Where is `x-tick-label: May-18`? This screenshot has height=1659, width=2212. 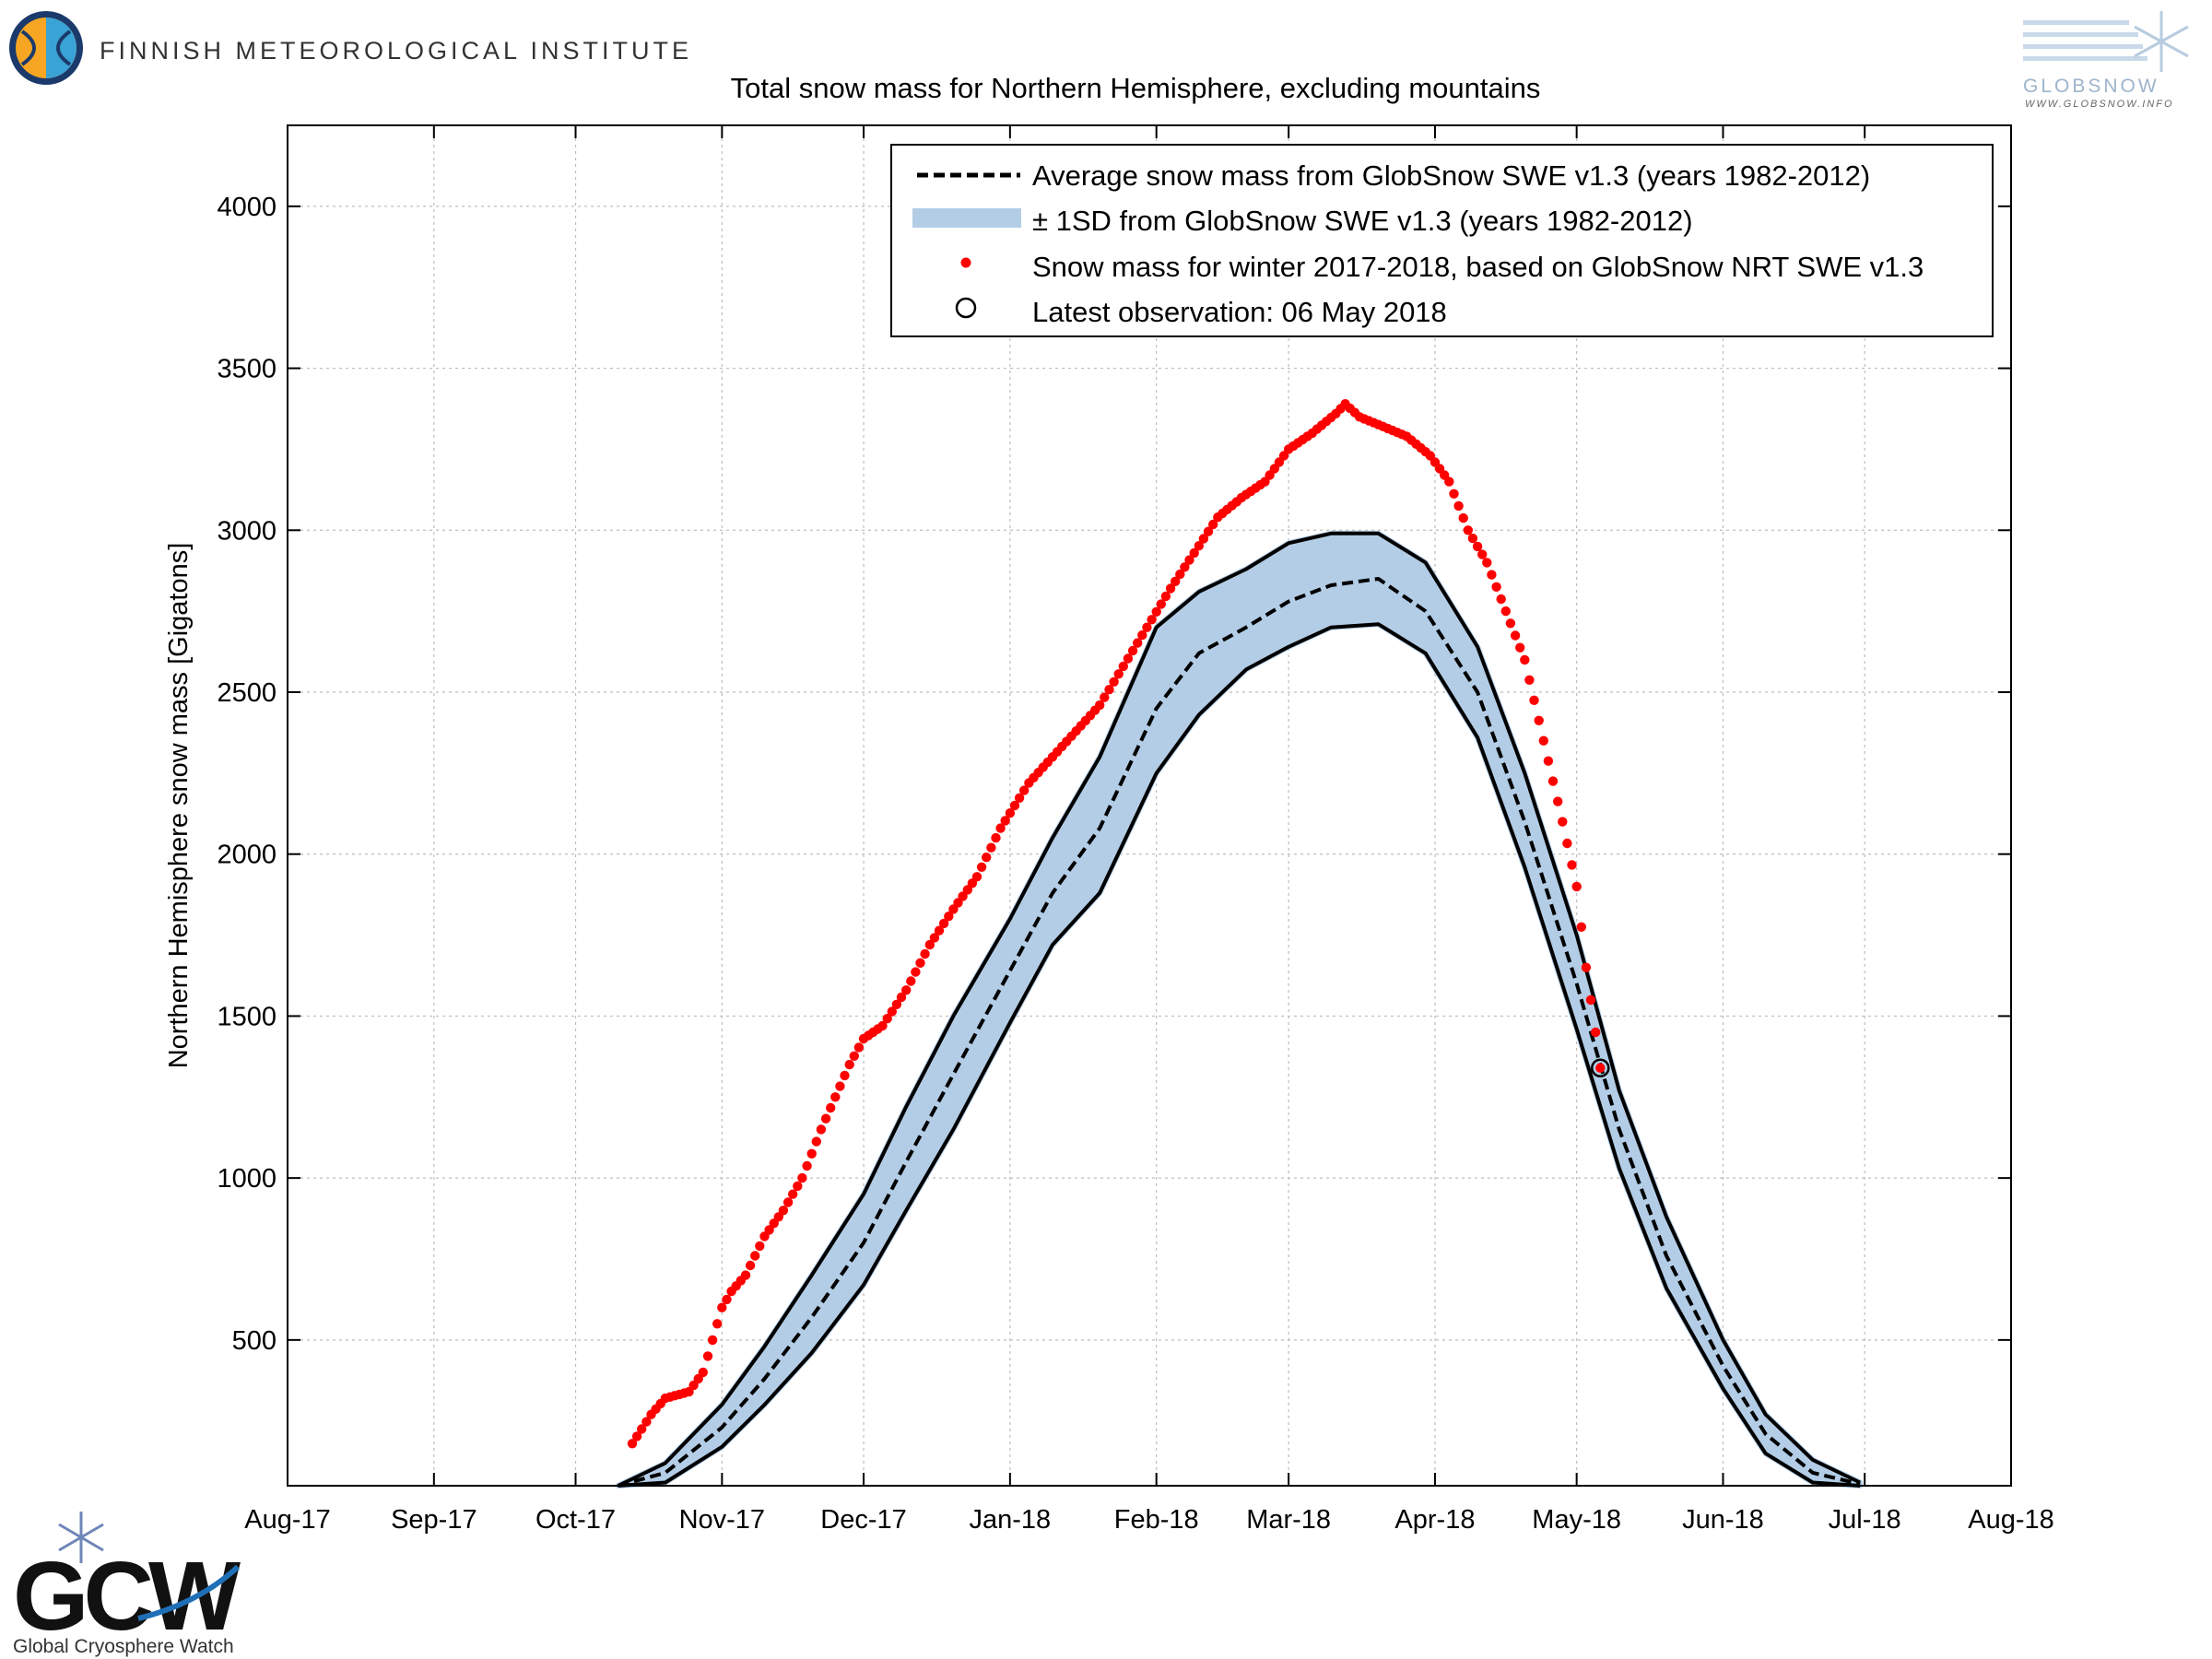 x-tick-label: May-18 is located at coordinates (1576, 1520).